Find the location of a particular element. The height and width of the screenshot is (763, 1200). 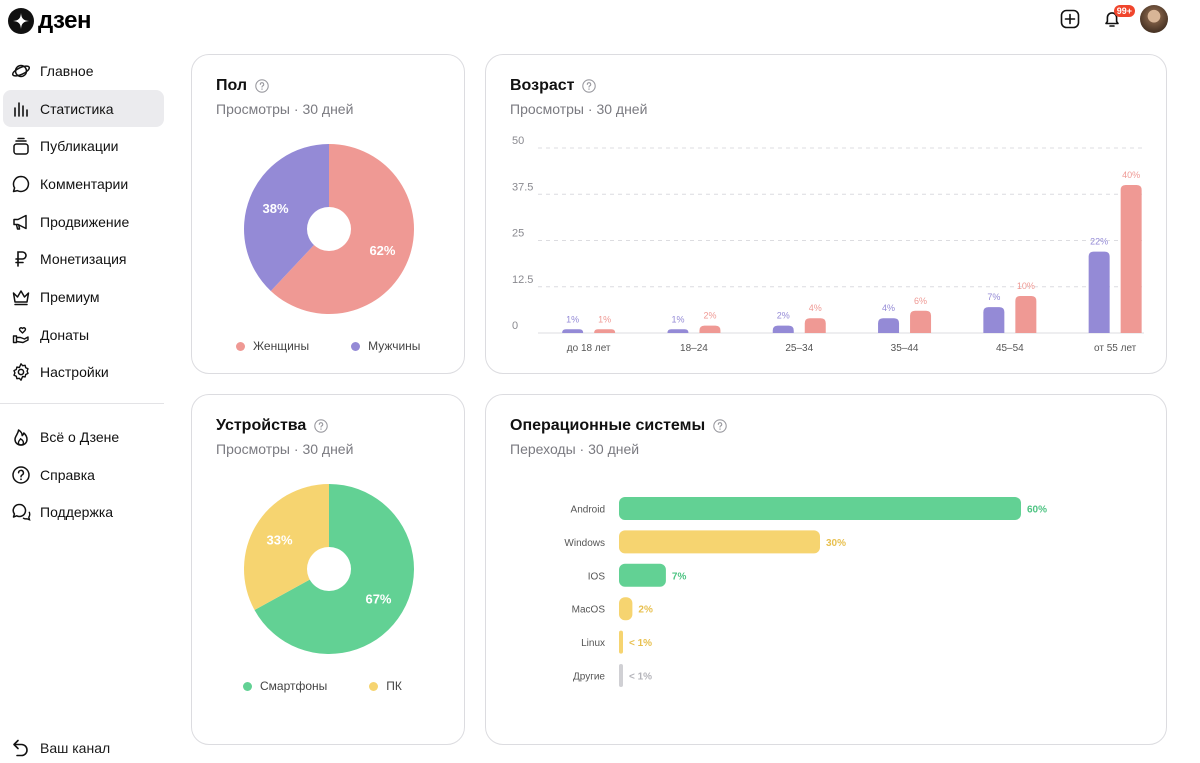

legend-label: Мужчины is located at coordinates (394, 346).